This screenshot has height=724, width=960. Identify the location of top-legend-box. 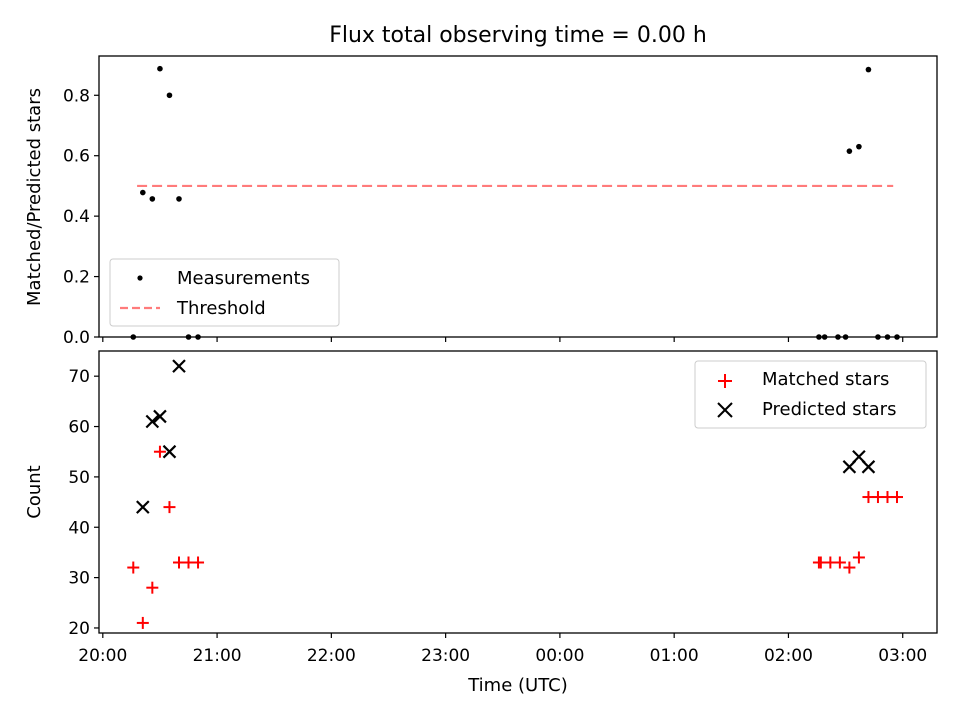
(224, 292).